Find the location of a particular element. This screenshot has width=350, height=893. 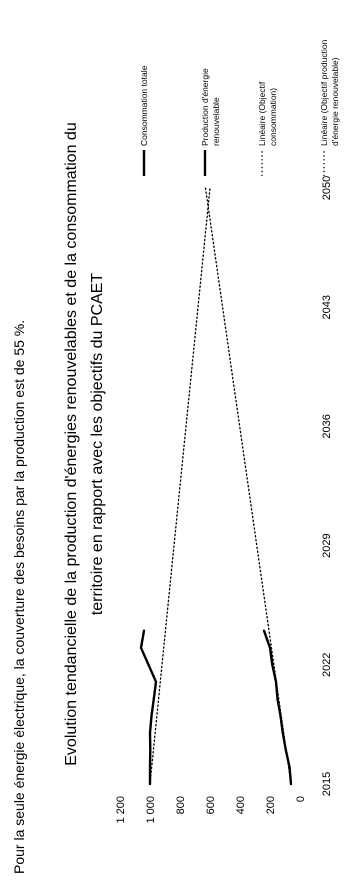

y-tick-label: 1 000 is located at coordinates (151, 810).